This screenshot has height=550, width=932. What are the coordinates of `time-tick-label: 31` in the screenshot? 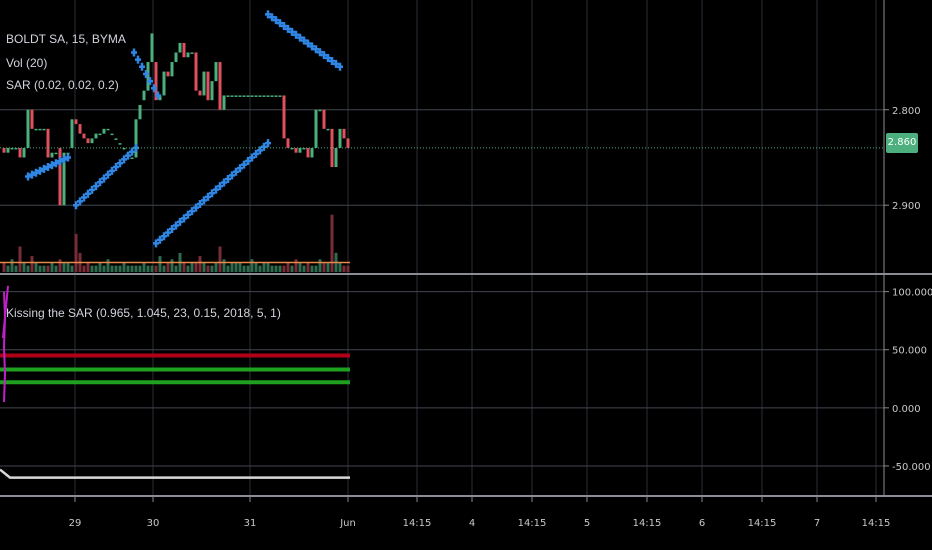 It's located at (250, 523).